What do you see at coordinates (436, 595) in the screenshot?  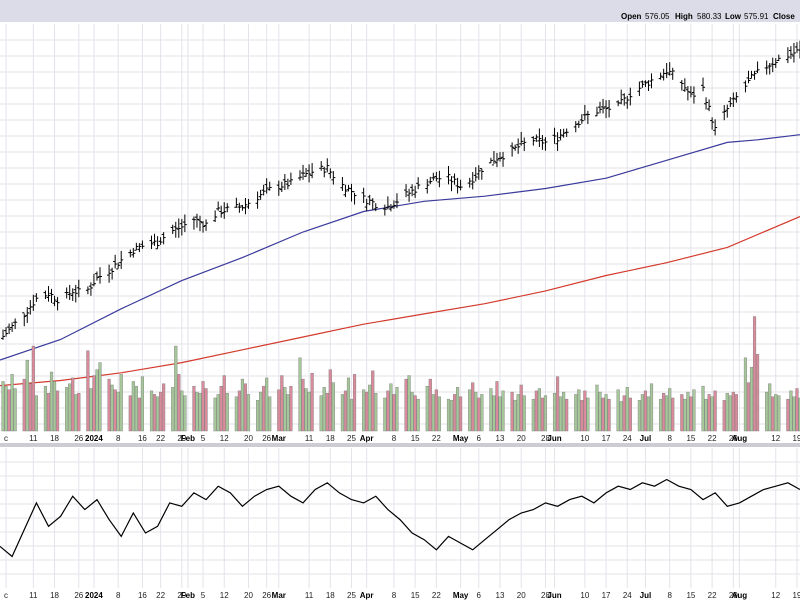 I see `x-axis-bottom-tick-label: 22` at bounding box center [436, 595].